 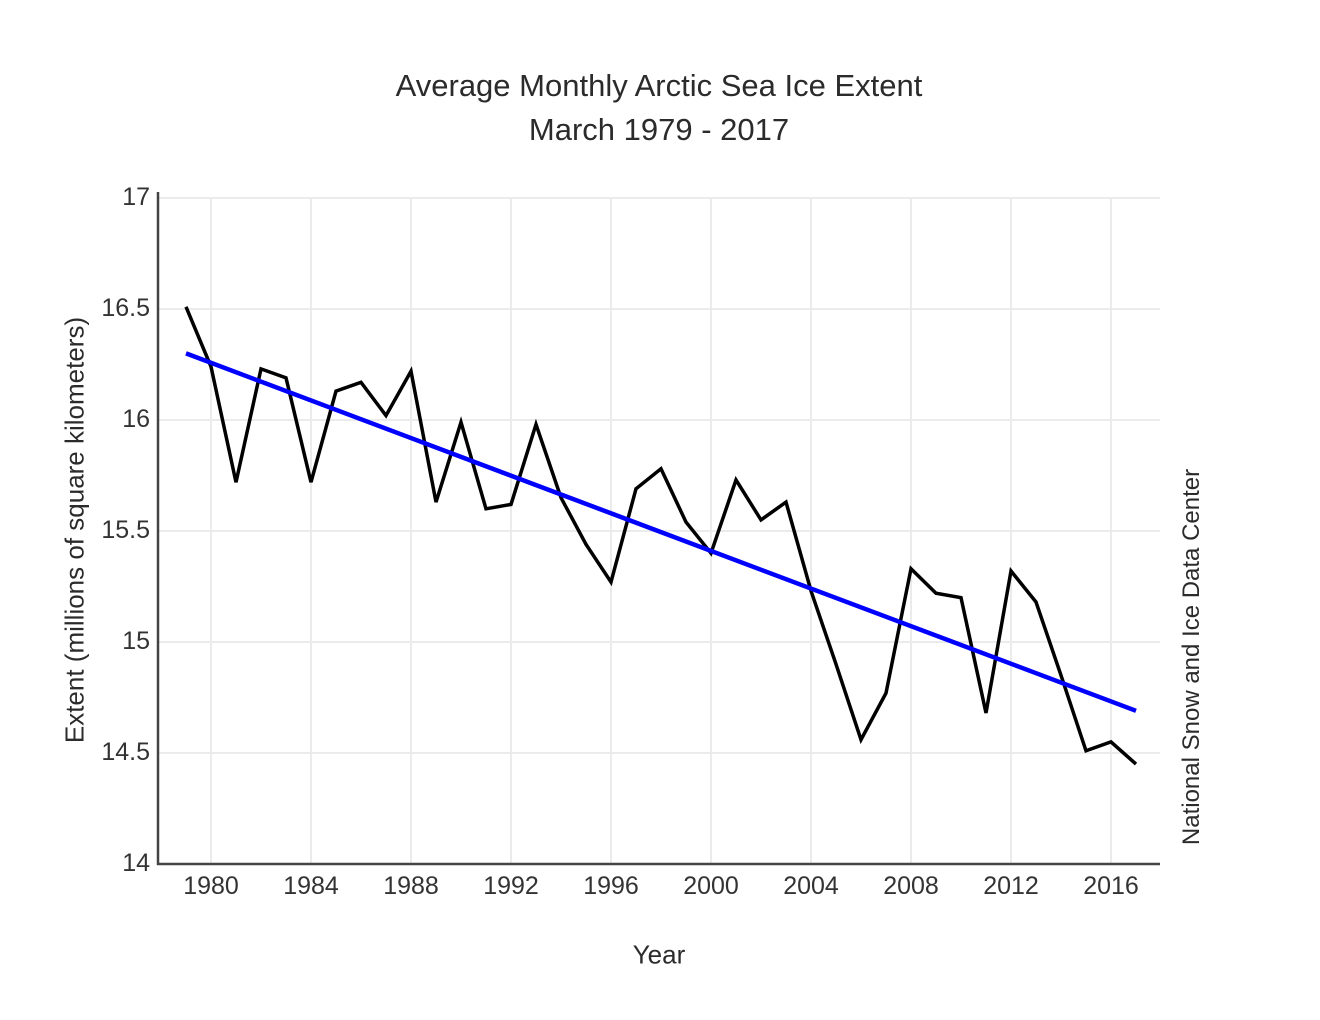 I want to click on y-tick-label: 16, so click(x=136, y=418).